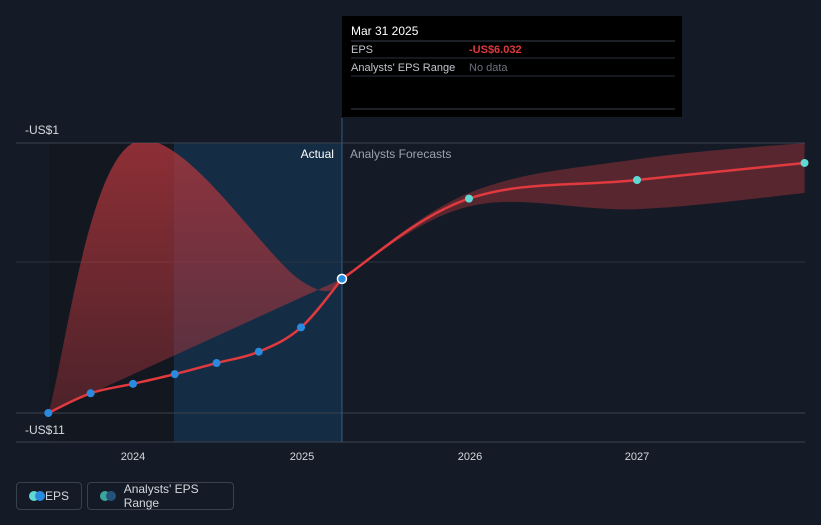 The width and height of the screenshot is (821, 525). I want to click on x-tick-label: 2024, so click(133, 457).